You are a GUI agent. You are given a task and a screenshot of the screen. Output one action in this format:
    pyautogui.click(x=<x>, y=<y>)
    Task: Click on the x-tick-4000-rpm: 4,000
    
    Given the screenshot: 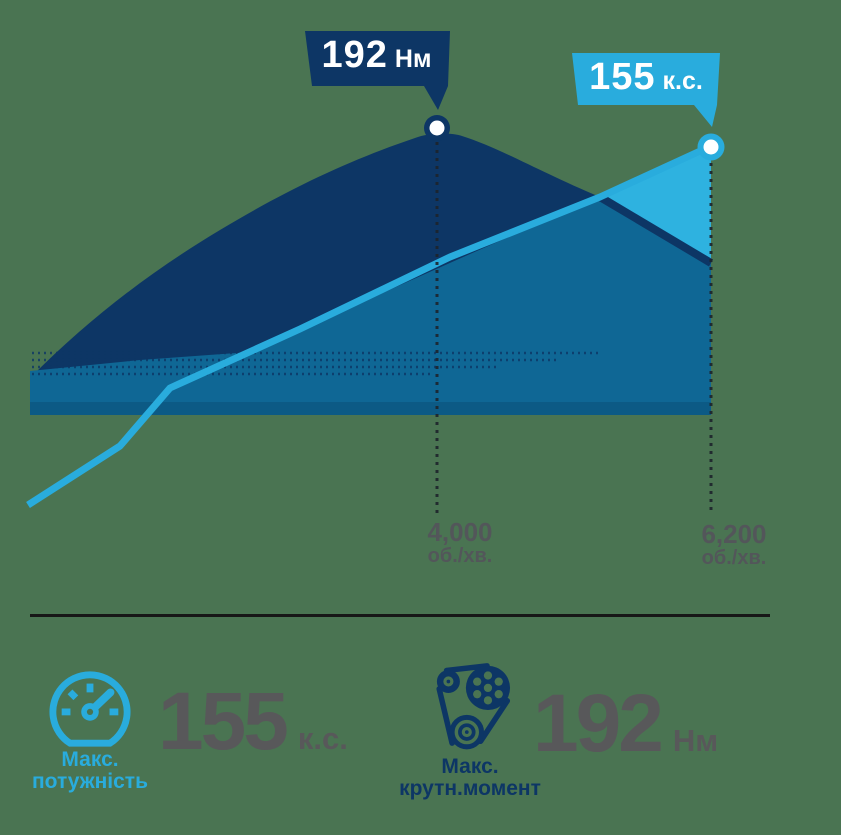 What is the action you would take?
    pyautogui.click(x=460, y=532)
    